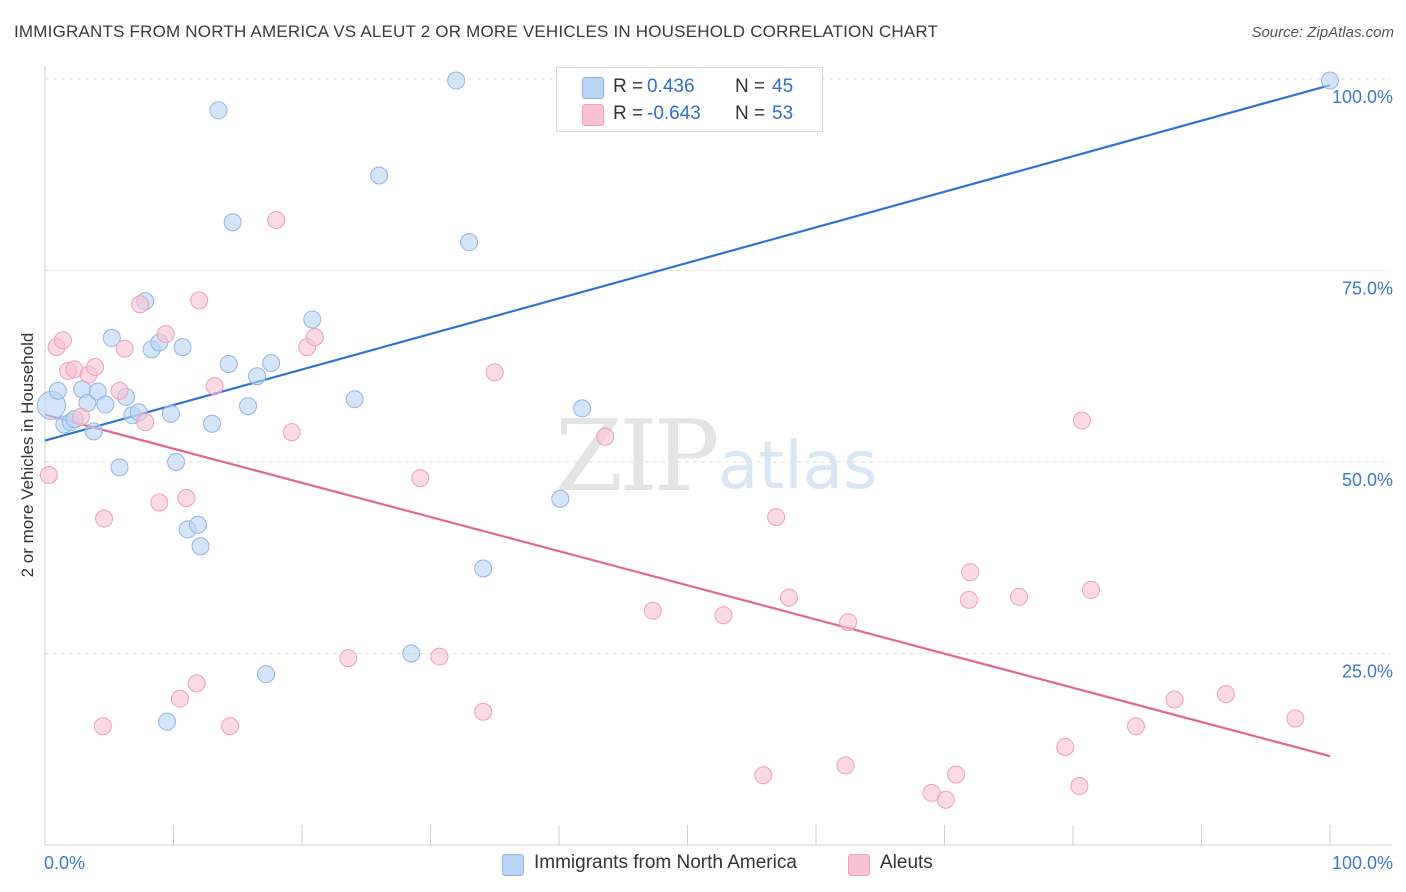 This screenshot has width=1406, height=892. What do you see at coordinates (1367, 289) in the screenshot?
I see `y-tick-label: 75.0%` at bounding box center [1367, 289].